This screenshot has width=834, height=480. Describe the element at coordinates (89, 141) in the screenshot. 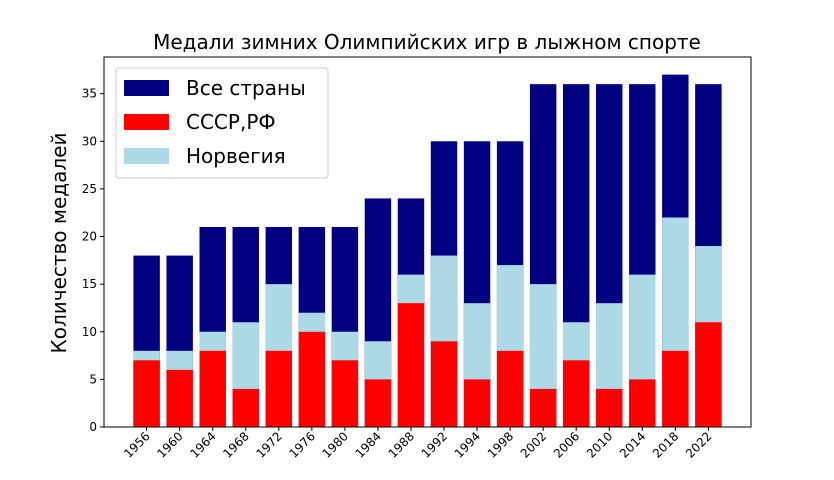

I see `y-tick-label: 30` at that location.